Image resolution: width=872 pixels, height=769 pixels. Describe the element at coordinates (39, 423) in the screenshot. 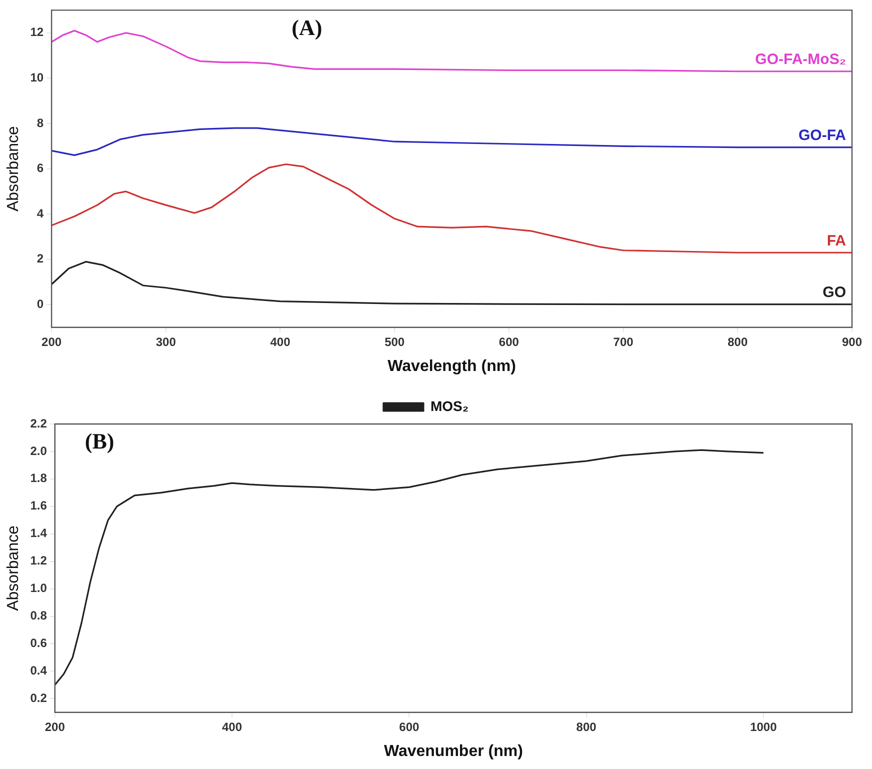

I see `y-tick-label: 2.2` at that location.